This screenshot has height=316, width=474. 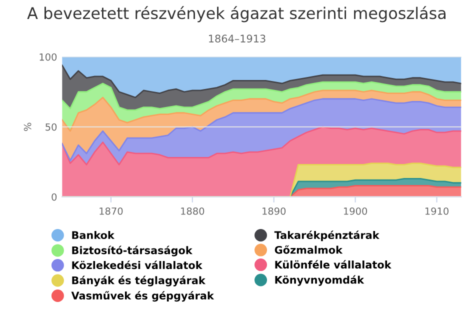 I want to click on legend-label: Biztosító-társaságok, so click(x=132, y=251).